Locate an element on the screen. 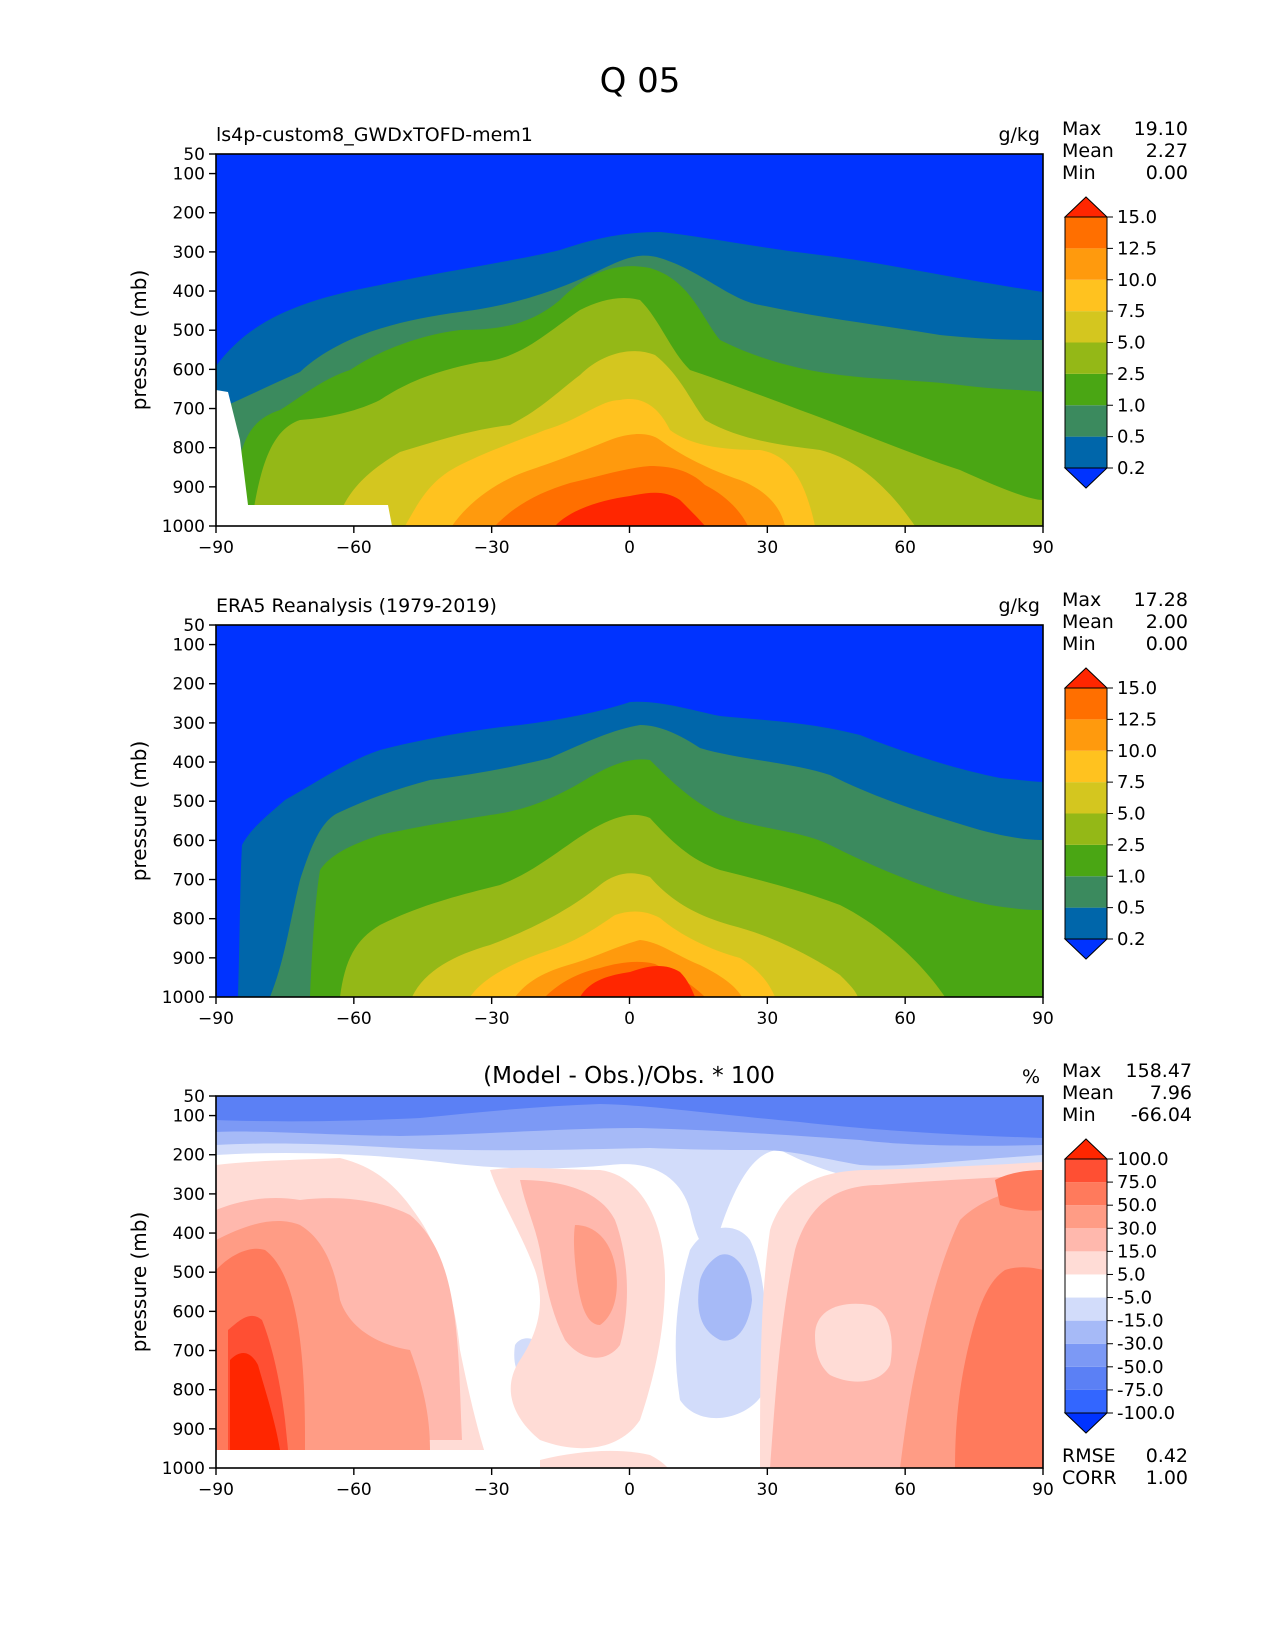 The image size is (1275, 1650). model-xtick-label: 60 is located at coordinates (905, 548).